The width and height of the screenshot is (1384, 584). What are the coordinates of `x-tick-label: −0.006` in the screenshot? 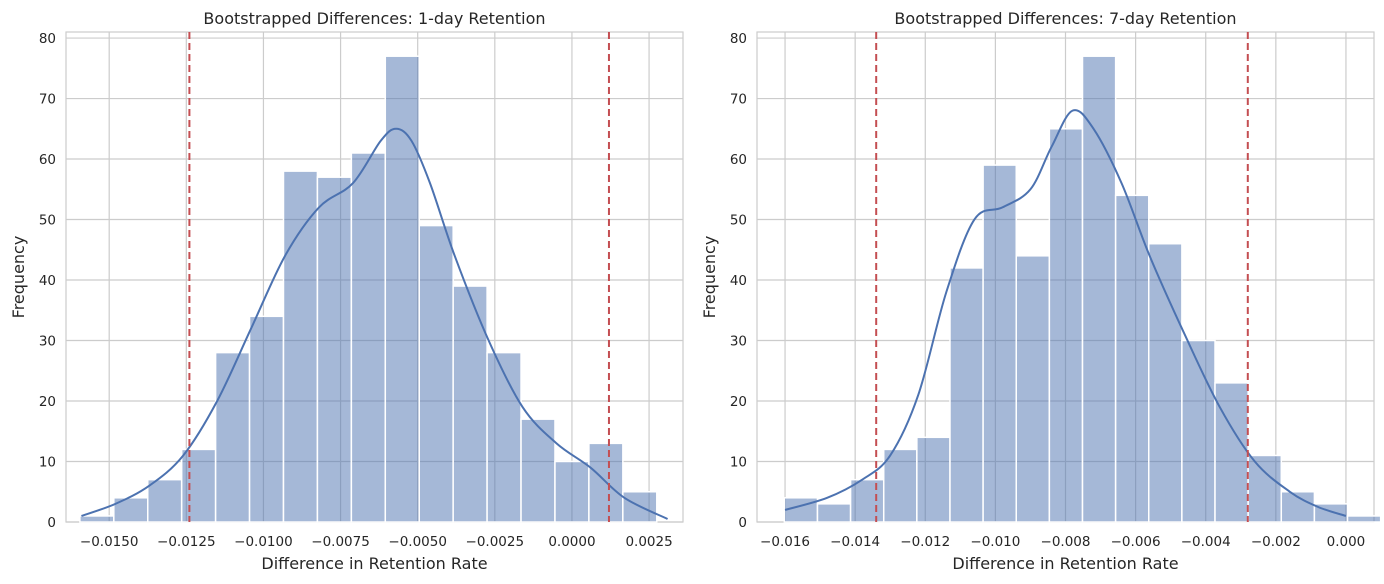 It's located at (1136, 542).